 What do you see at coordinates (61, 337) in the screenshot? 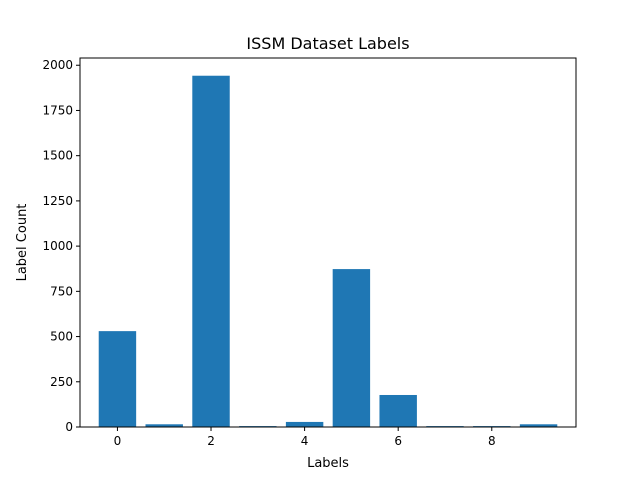
I see `y-tick-label: 500` at bounding box center [61, 337].